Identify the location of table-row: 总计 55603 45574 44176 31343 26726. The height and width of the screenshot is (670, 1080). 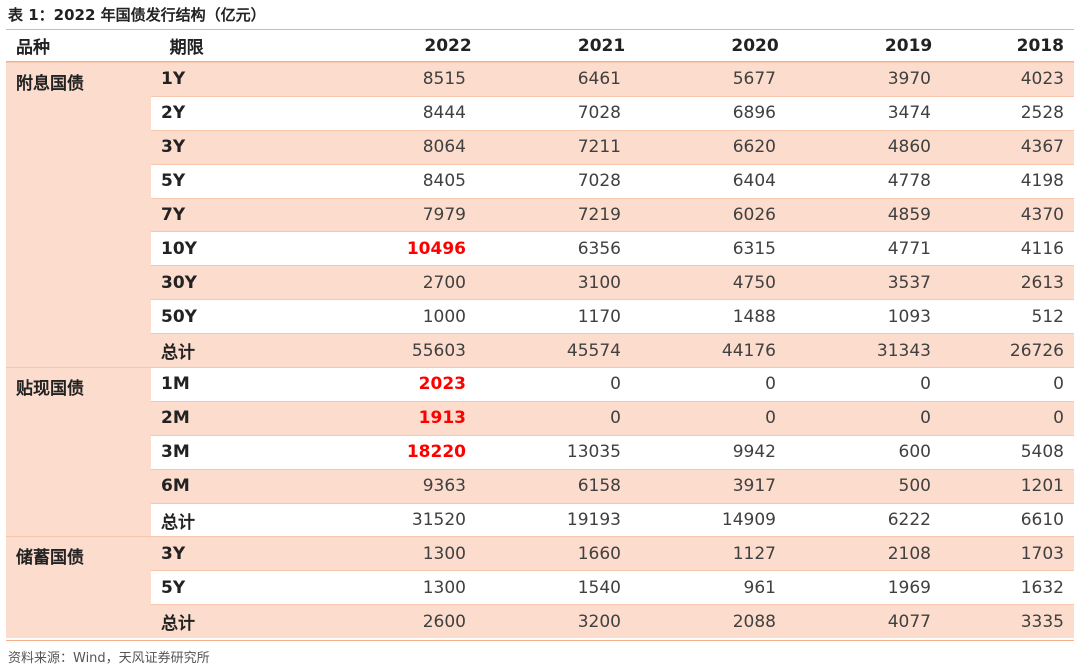
(612, 350).